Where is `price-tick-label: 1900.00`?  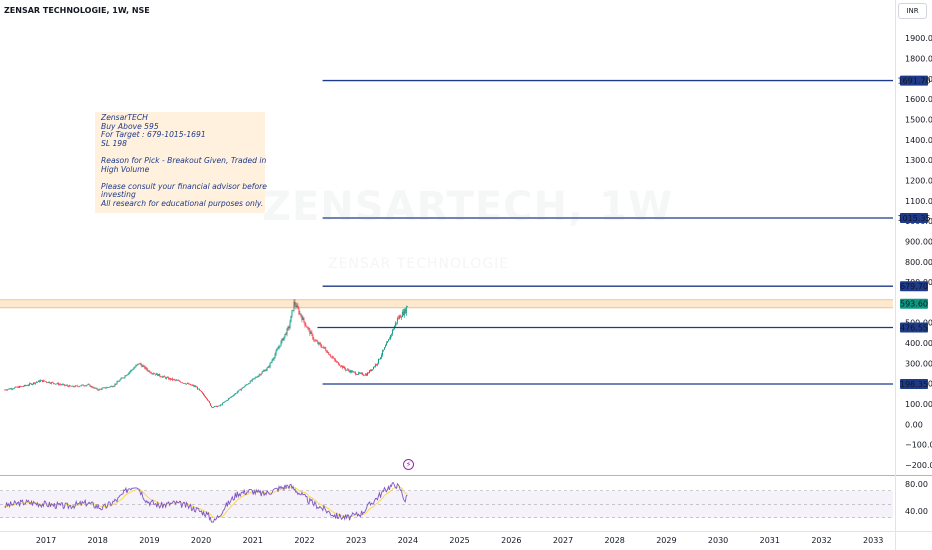 price-tick-label: 1900.00 is located at coordinates (918, 38).